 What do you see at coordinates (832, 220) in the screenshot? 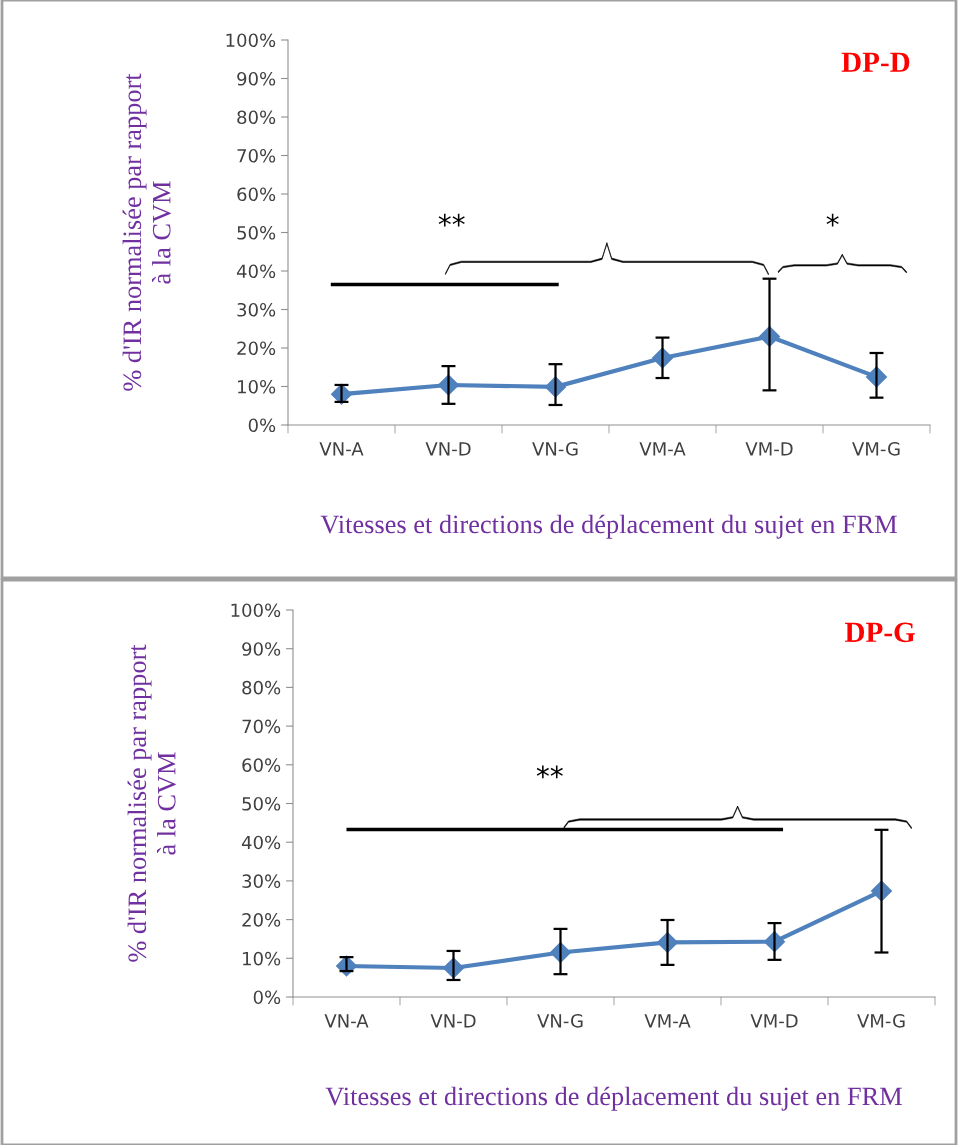
I see `annotation: *` at bounding box center [832, 220].